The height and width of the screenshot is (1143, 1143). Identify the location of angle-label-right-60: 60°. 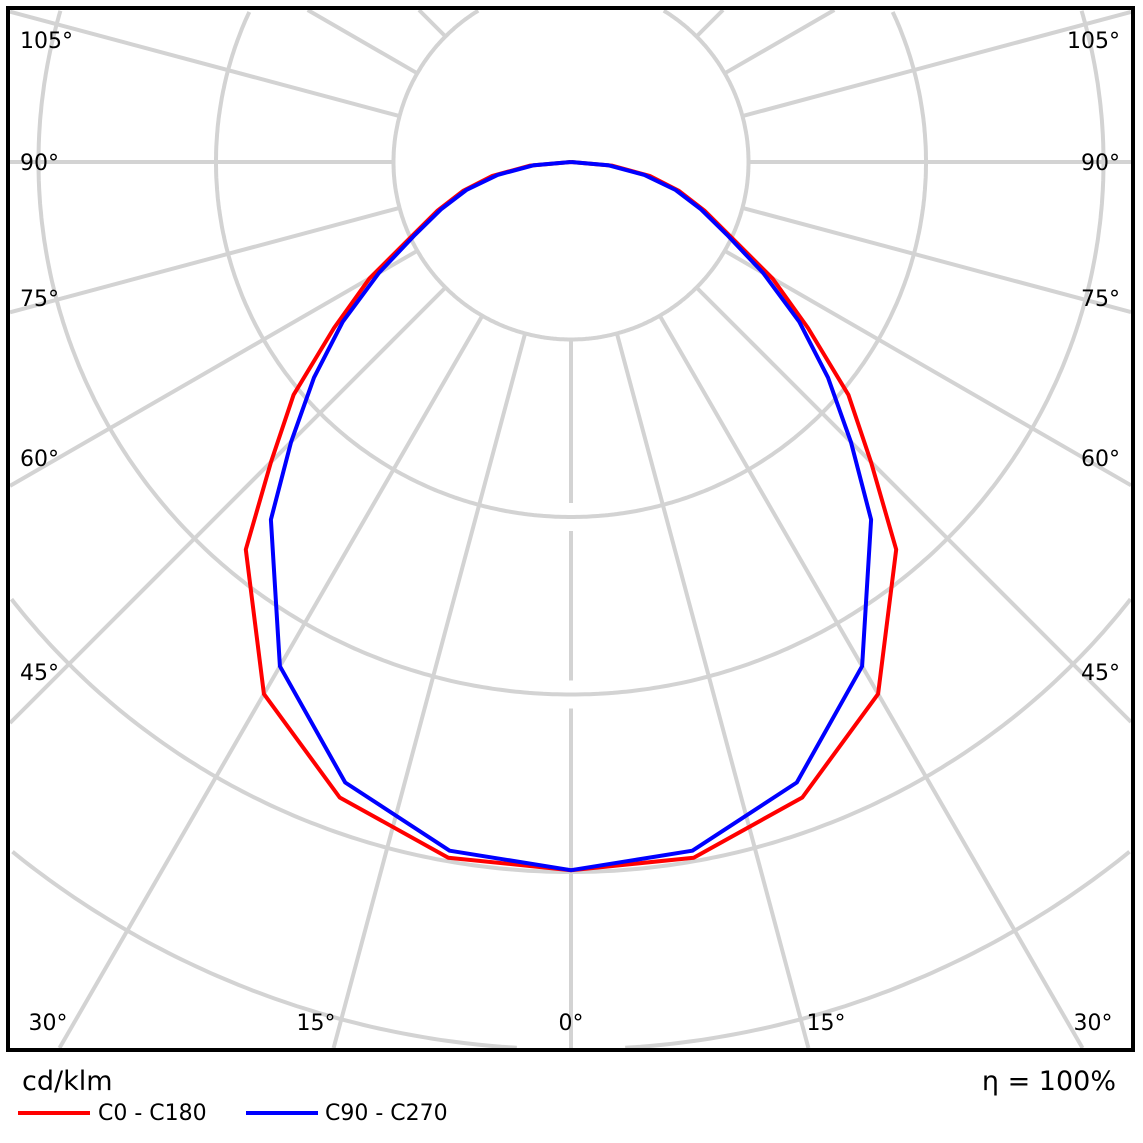
(1100, 459).